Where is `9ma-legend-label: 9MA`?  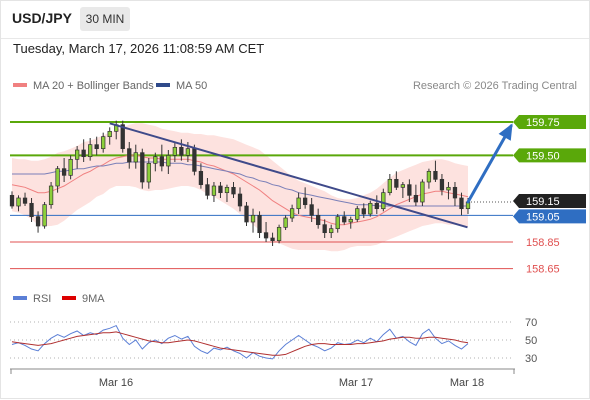
9ma-legend-label: 9MA is located at coordinates (93, 299).